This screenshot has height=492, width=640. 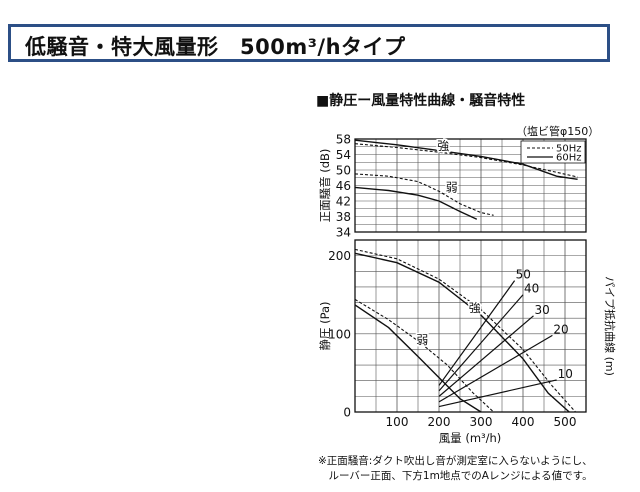 I want to click on pipe-line-label-20m: 20, so click(x=560, y=329).